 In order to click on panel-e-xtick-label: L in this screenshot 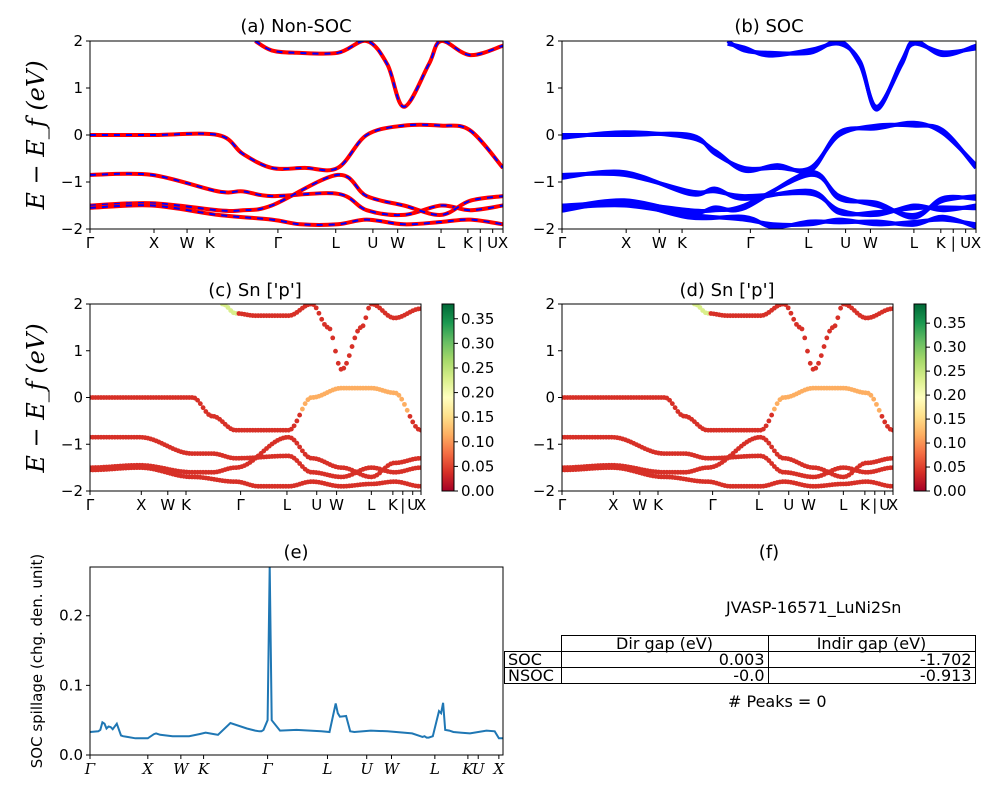, I will do `click(326, 769)`.